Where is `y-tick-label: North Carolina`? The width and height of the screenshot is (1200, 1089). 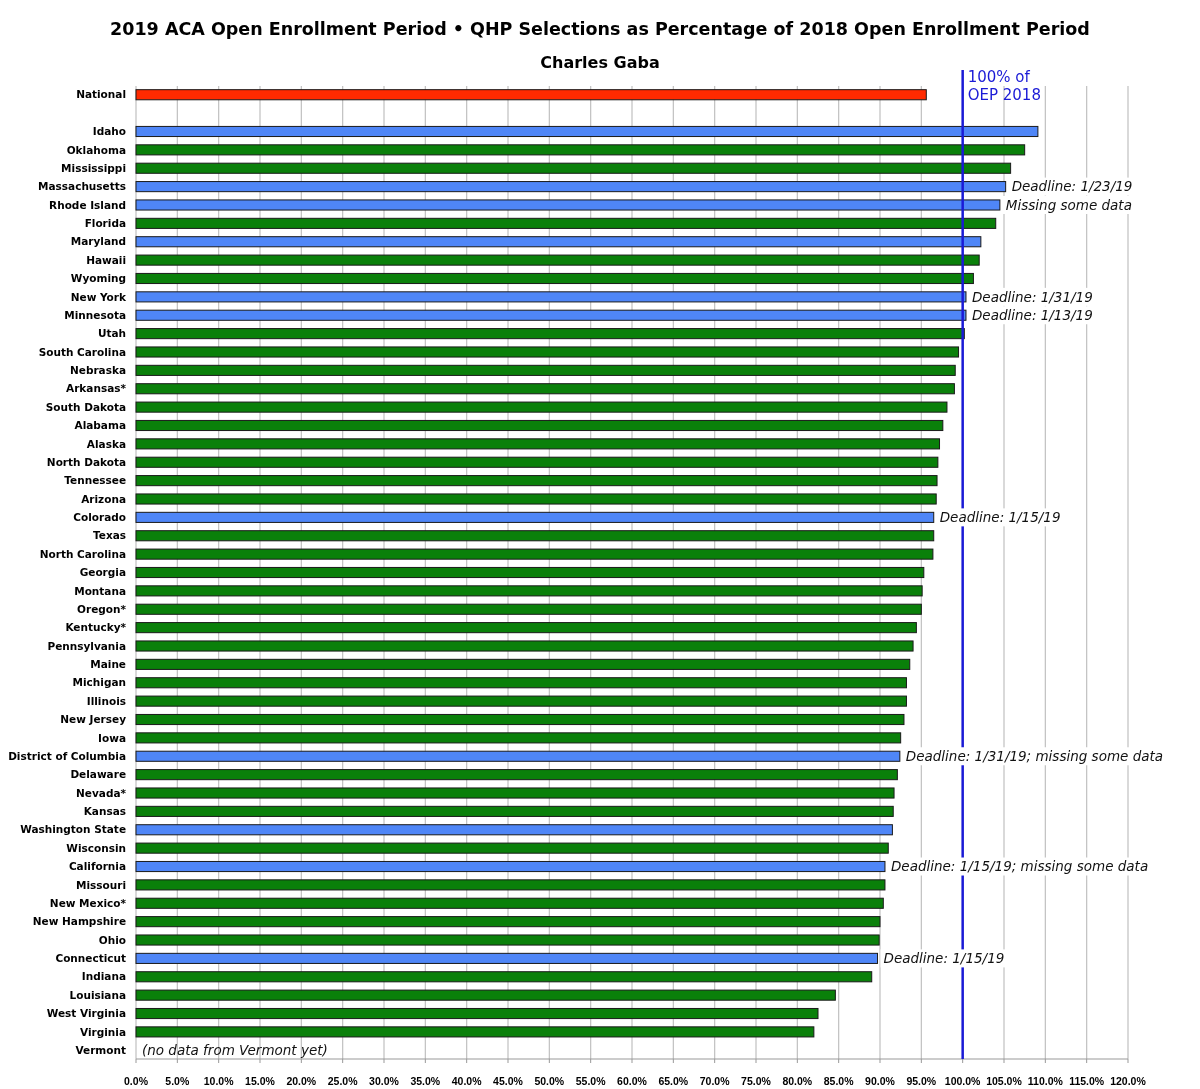 y-tick-label: North Carolina is located at coordinates (82, 553).